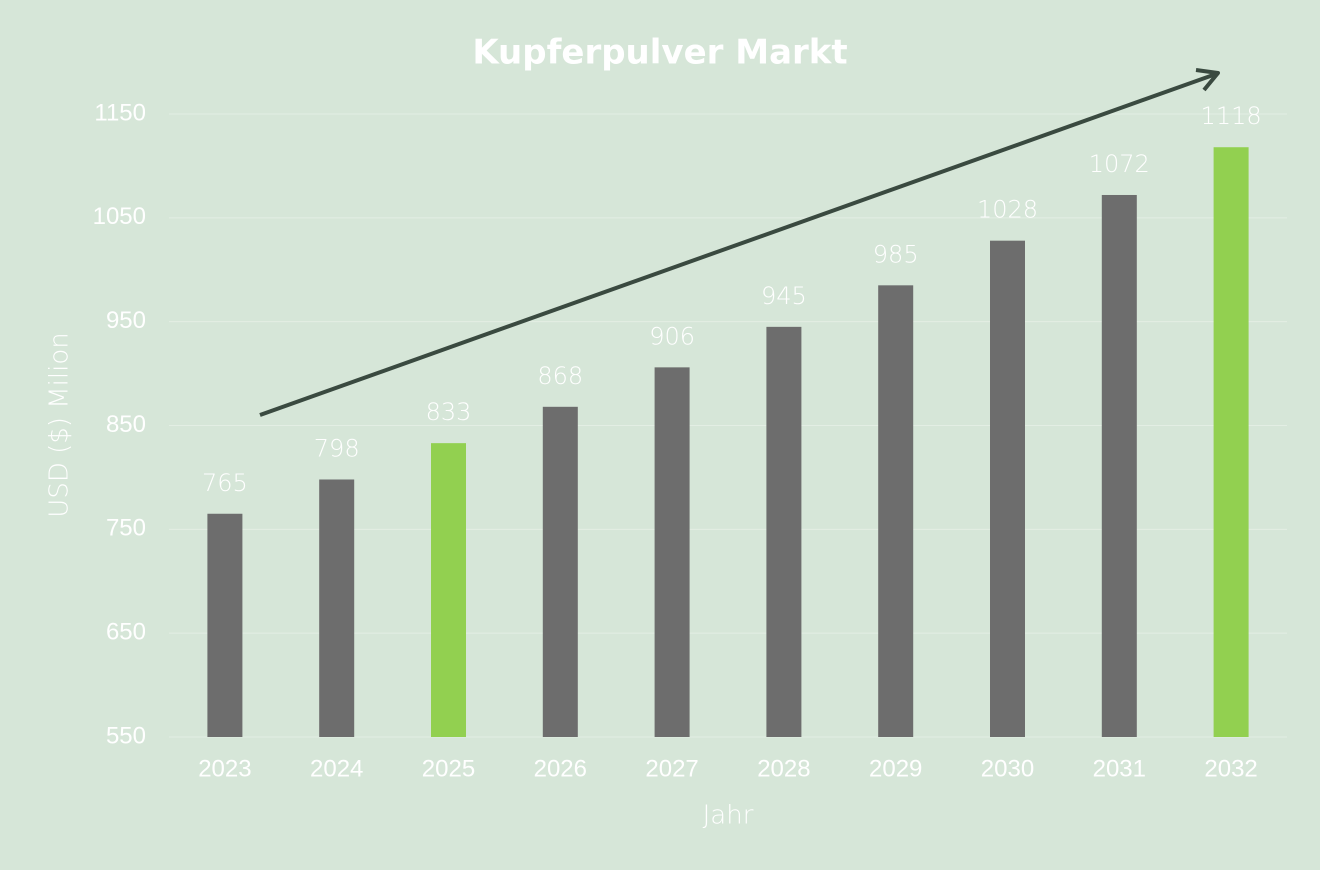 This screenshot has width=1320, height=870. Describe the element at coordinates (560, 768) in the screenshot. I see `x-tick-label: 2026` at that location.